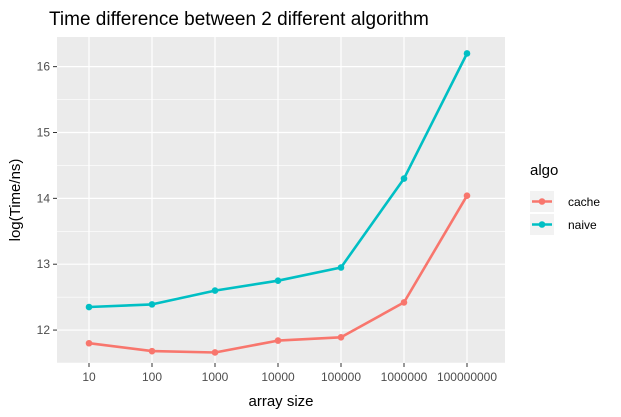 This screenshot has height=417, width=621. What do you see at coordinates (584, 202) in the screenshot?
I see `legend-label-cache: cache` at bounding box center [584, 202].